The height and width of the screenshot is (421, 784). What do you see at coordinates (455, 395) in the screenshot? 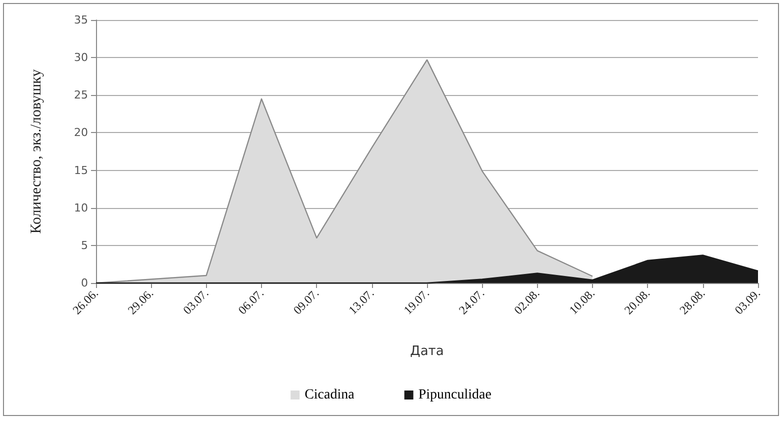
I see `legend-label: Pipunculidae` at bounding box center [455, 395].